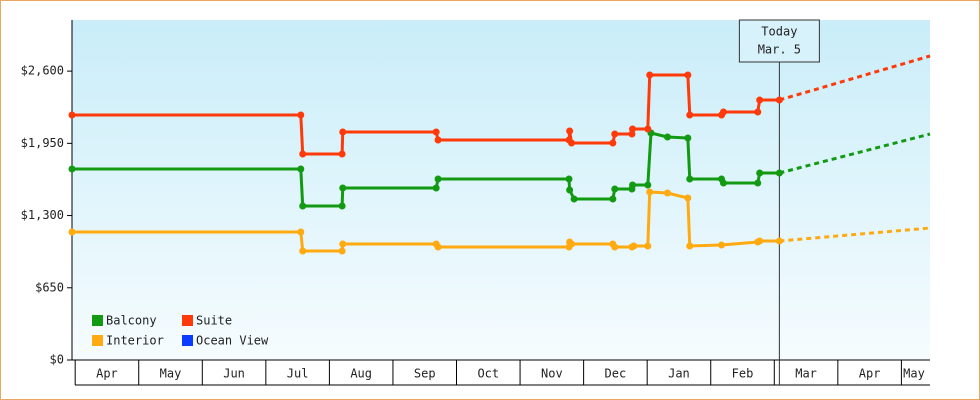 Image resolution: width=980 pixels, height=400 pixels. What do you see at coordinates (42, 215) in the screenshot?
I see `y-tick-label: $1,300` at bounding box center [42, 215].